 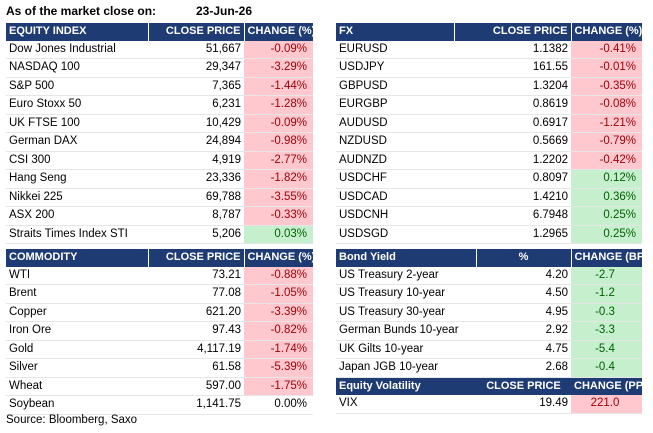 I want to click on fx-row: EURUSD 1.1382 -0.41%, so click(x=489, y=49).